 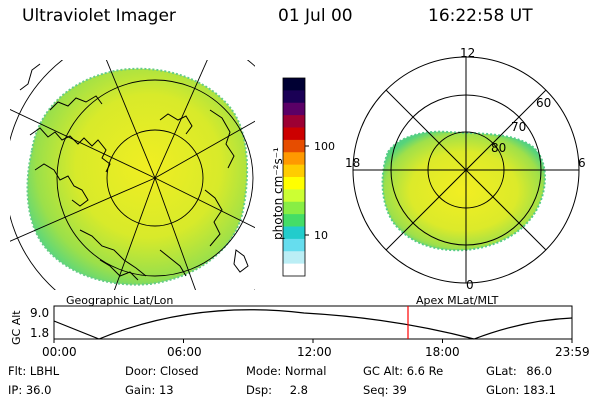 I want to click on altitude-curve, so click(x=313, y=324).